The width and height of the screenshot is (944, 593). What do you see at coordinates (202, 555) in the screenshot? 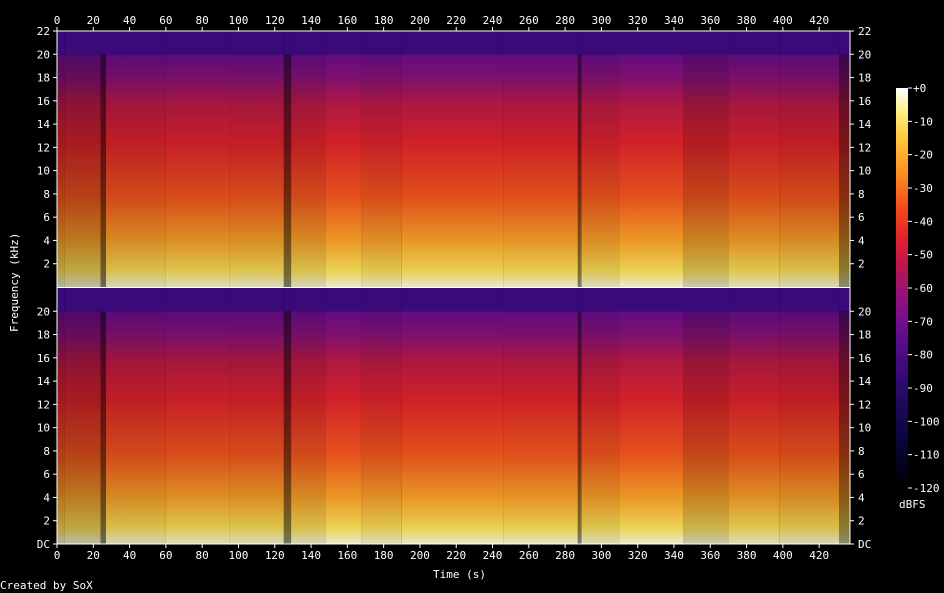
I see `x-tick-label-bottom-4: 80` at bounding box center [202, 555].